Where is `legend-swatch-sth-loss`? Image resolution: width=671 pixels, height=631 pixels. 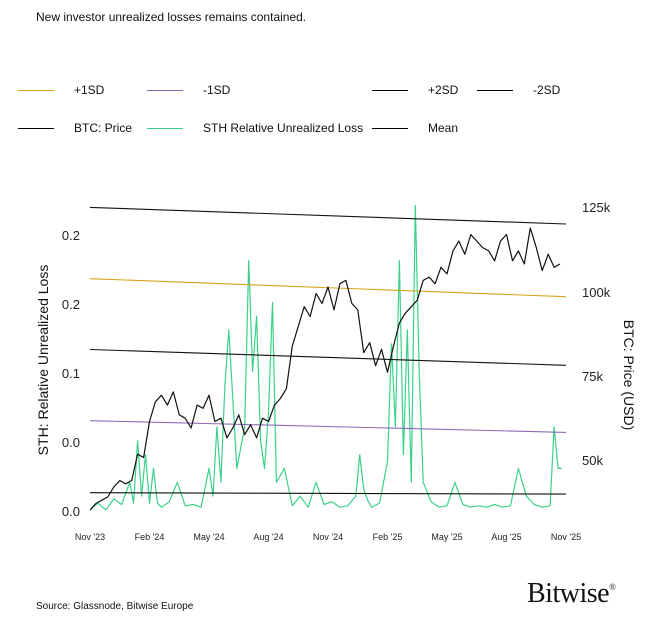
legend-swatch-sth-loss is located at coordinates (165, 128).